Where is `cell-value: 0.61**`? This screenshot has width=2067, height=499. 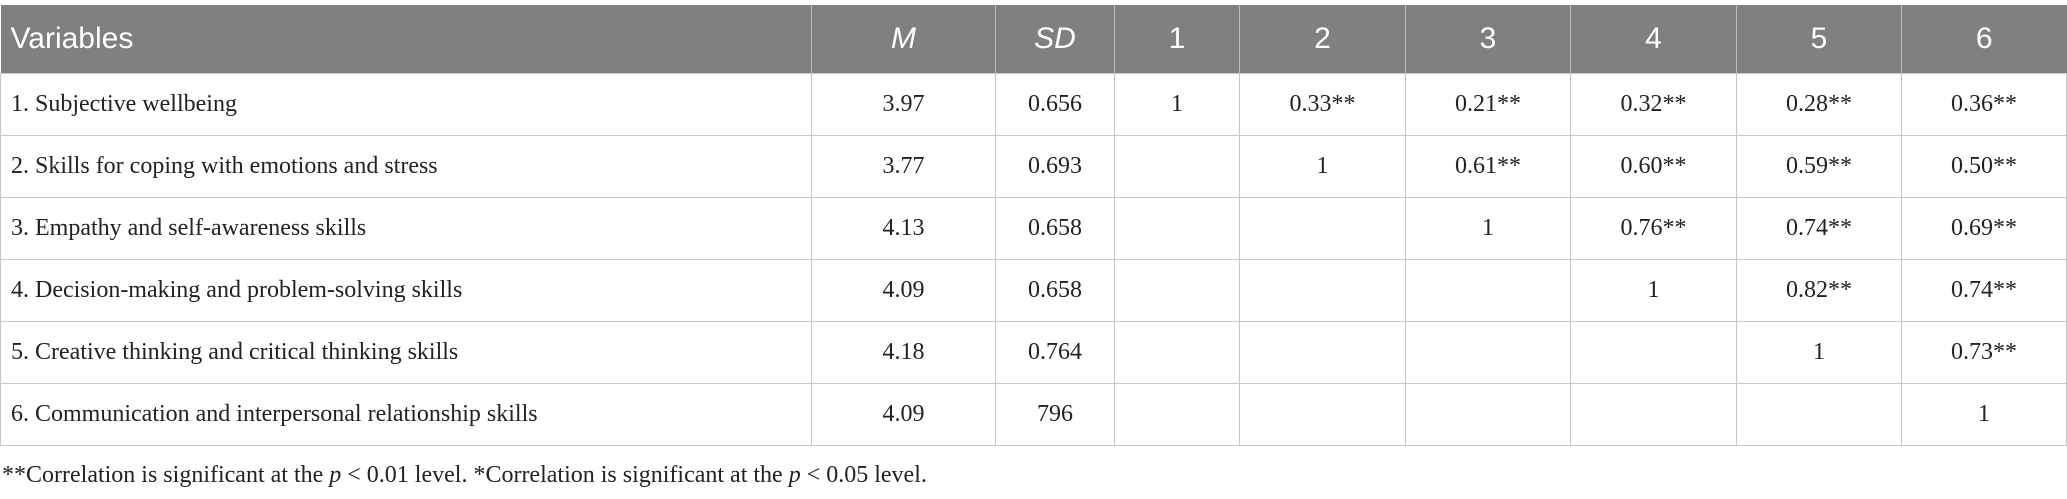 cell-value: 0.61** is located at coordinates (1488, 166).